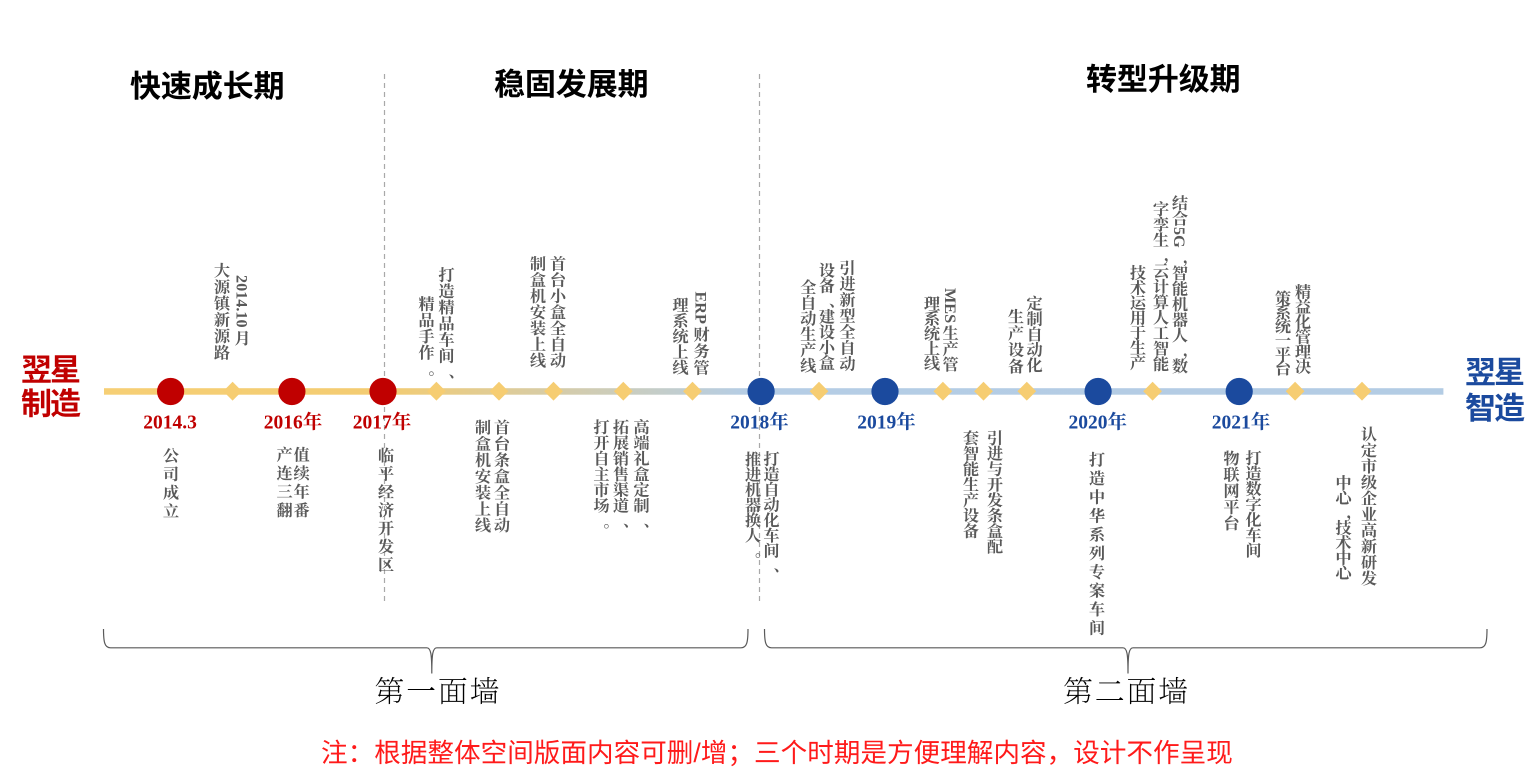  I want to click on svg-text: 2014.3, so click(170, 423).